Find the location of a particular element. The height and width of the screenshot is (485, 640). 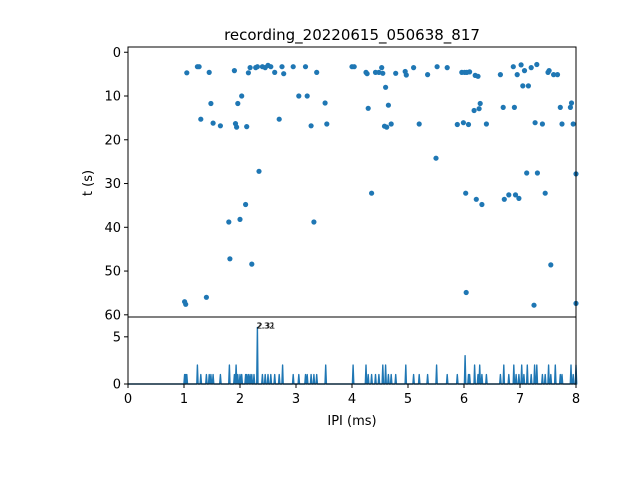

peak-annotation-1: 2.31 is located at coordinates (266, 325).